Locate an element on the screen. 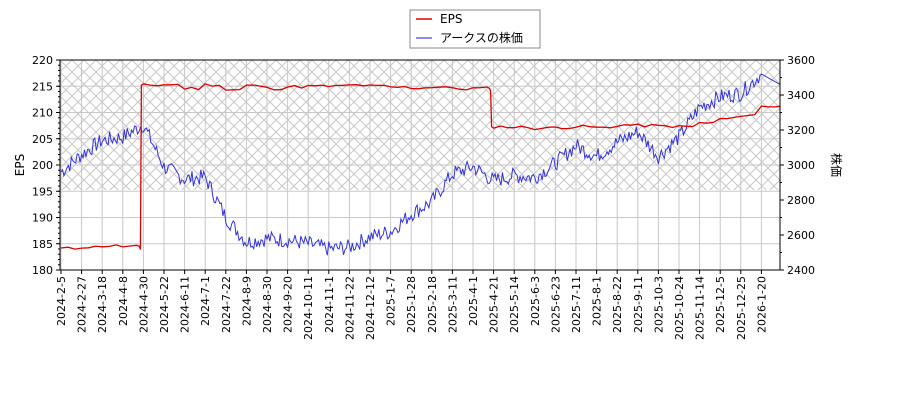 Image resolution: width=900 pixels, height=400 pixels. x-tick-label: 2025-6-3 is located at coordinates (535, 301).